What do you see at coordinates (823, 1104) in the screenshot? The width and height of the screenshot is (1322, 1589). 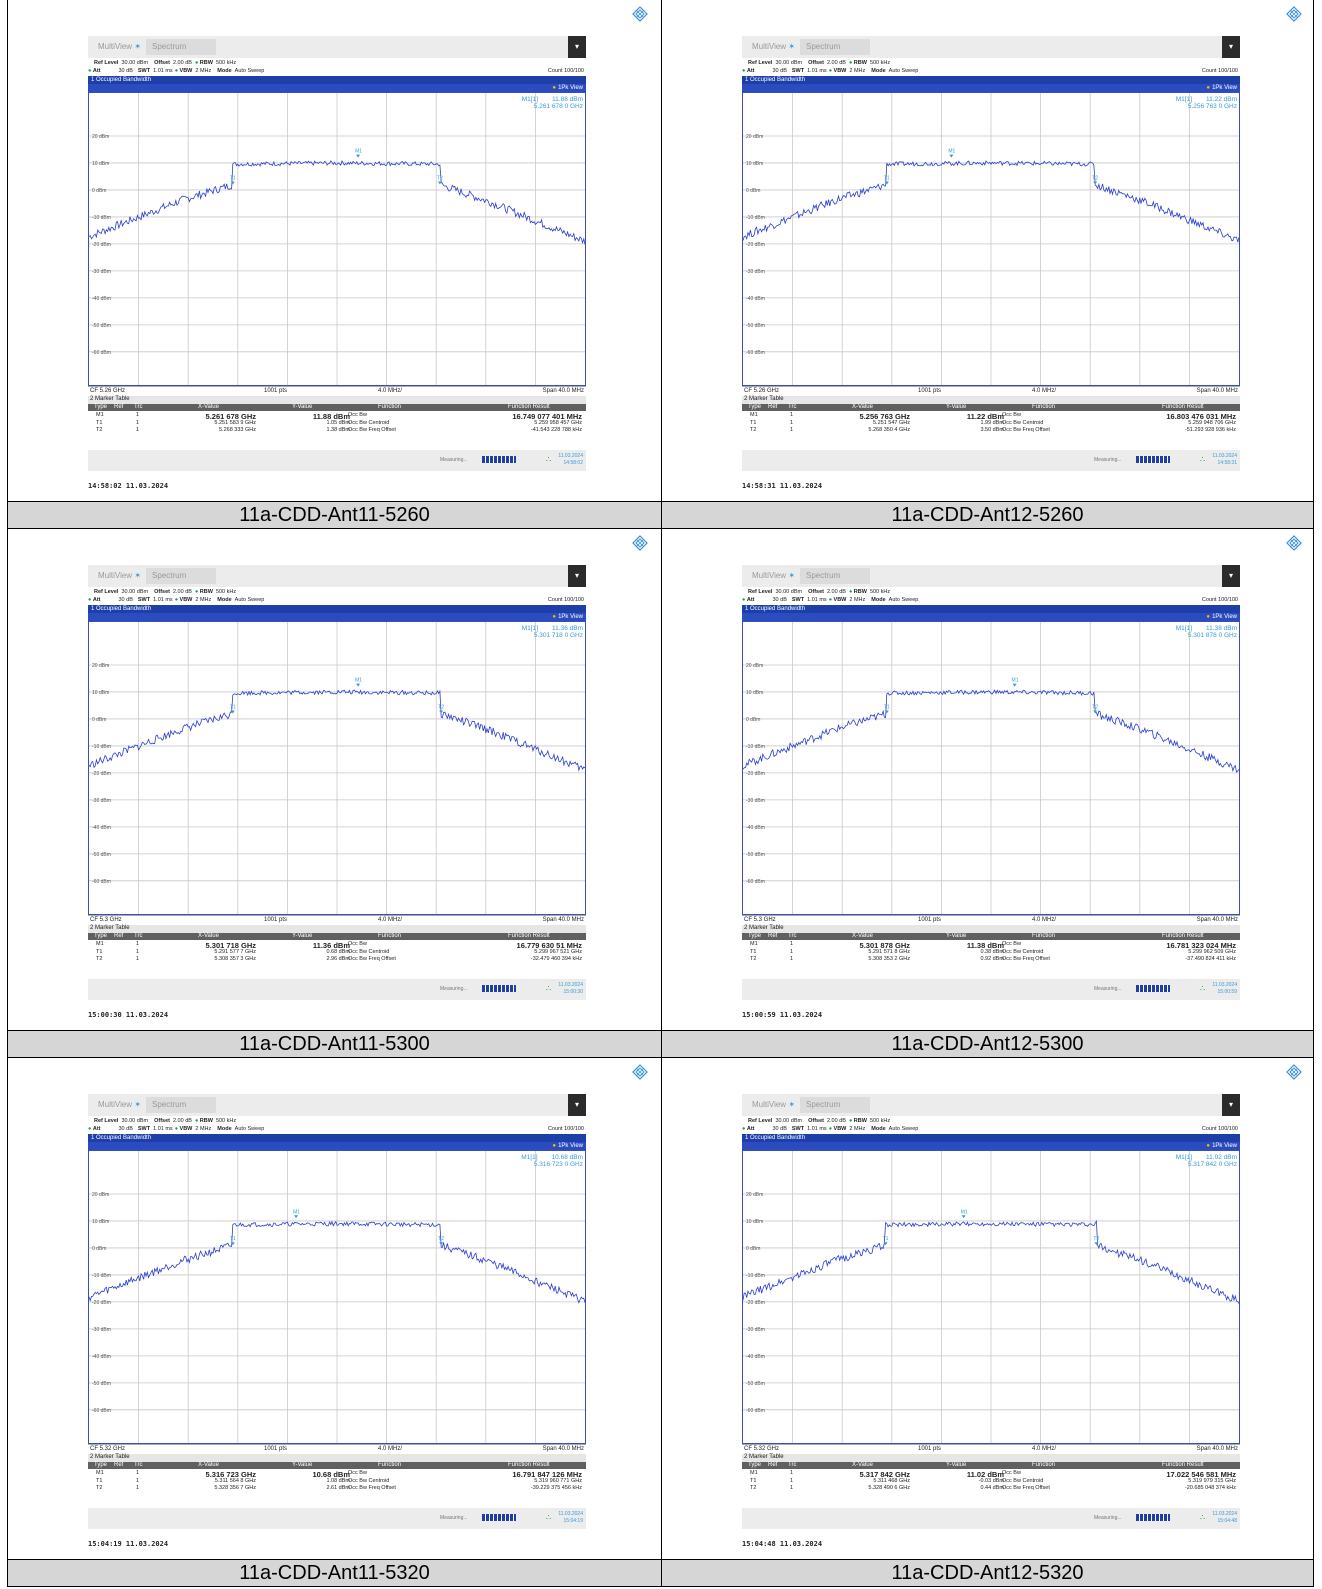 I see `tab-spectrum-label: Spectrum` at bounding box center [823, 1104].